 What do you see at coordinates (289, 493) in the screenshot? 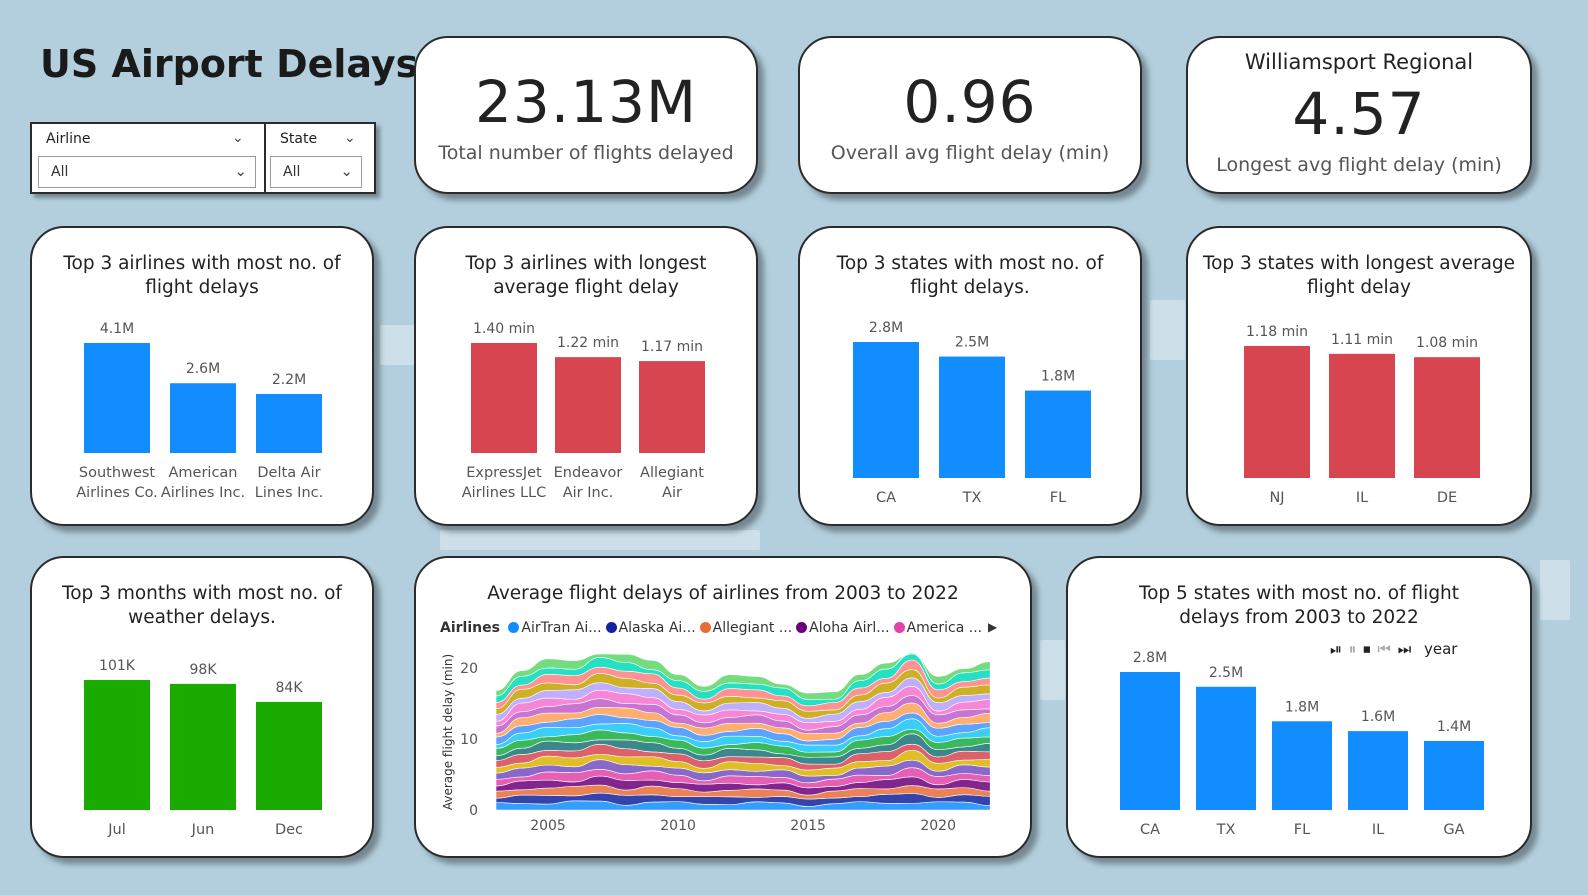
I see `category-label: Lines Inc.` at bounding box center [289, 493].